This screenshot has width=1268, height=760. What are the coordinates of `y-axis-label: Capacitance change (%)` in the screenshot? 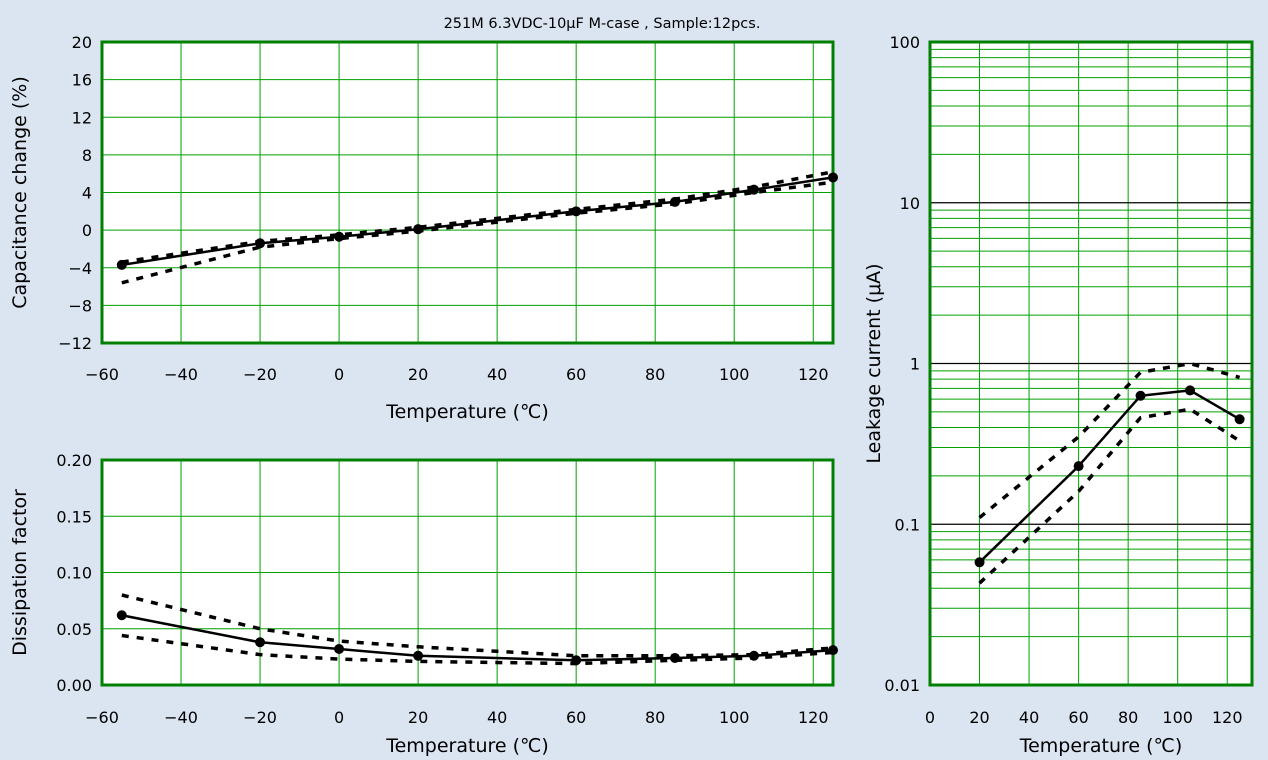 It's located at (20, 192).